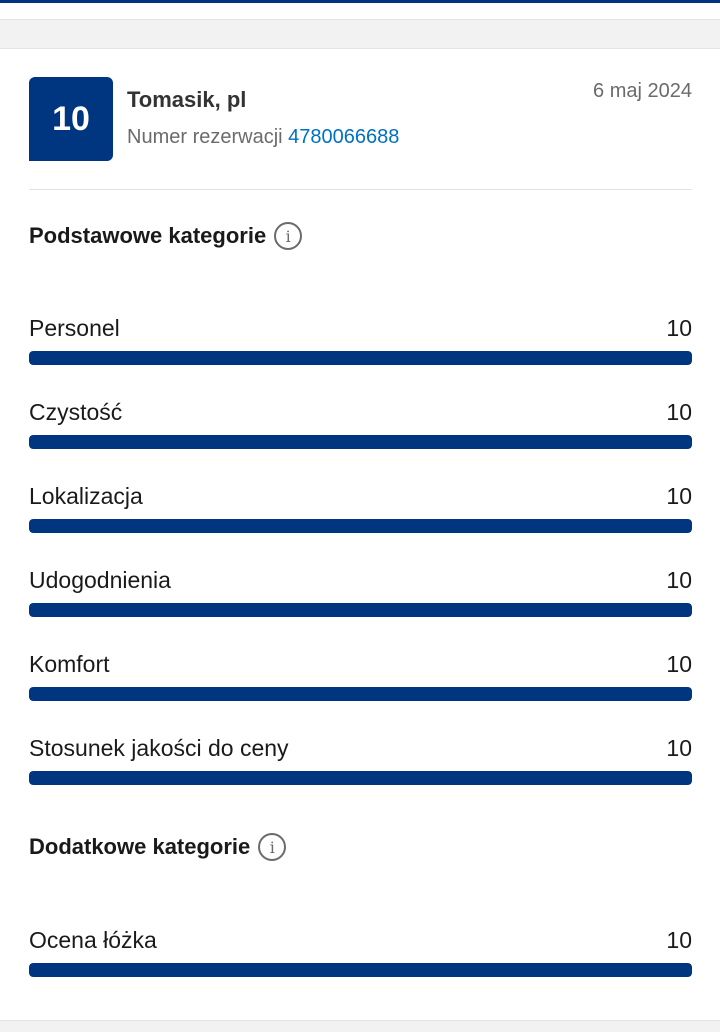 The height and width of the screenshot is (1032, 720). Describe the element at coordinates (360, 341) in the screenshot. I see `category-row: Personel 10` at that location.